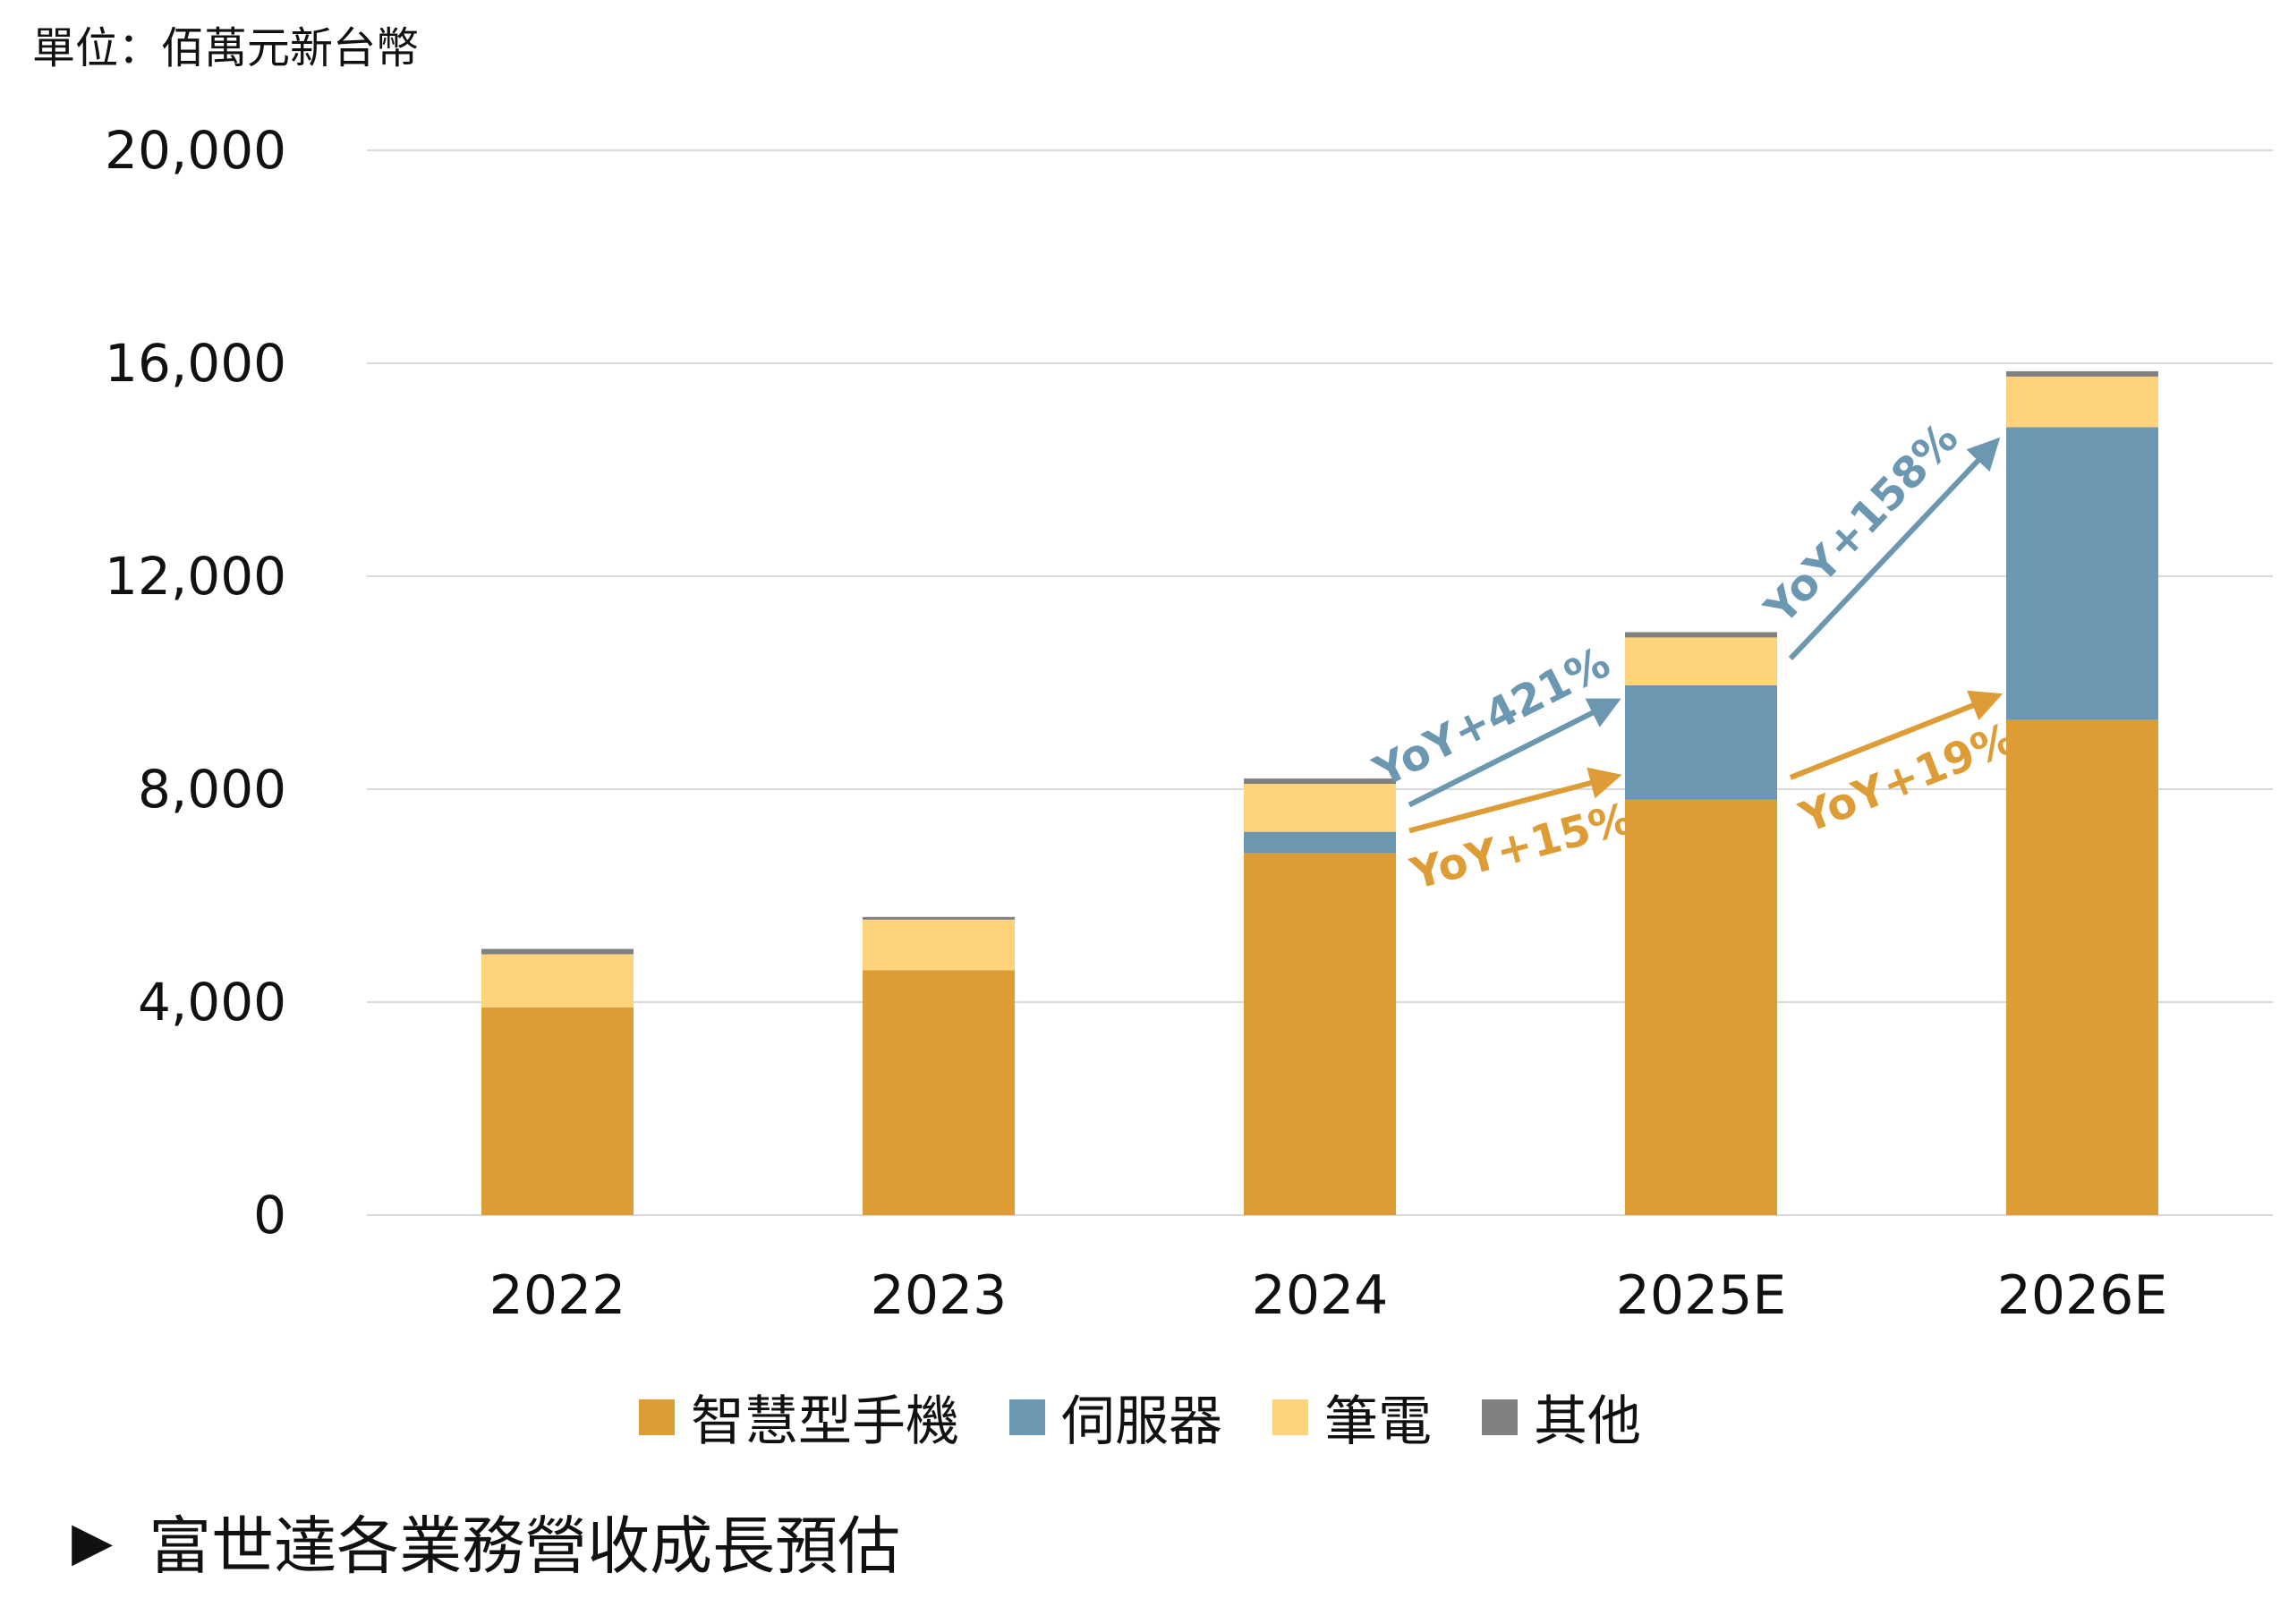 Image resolution: width=2280 pixels, height=1624 pixels. I want to click on legend: 智慧型手機 伺服器 筆電 其他, so click(1140, 1417).